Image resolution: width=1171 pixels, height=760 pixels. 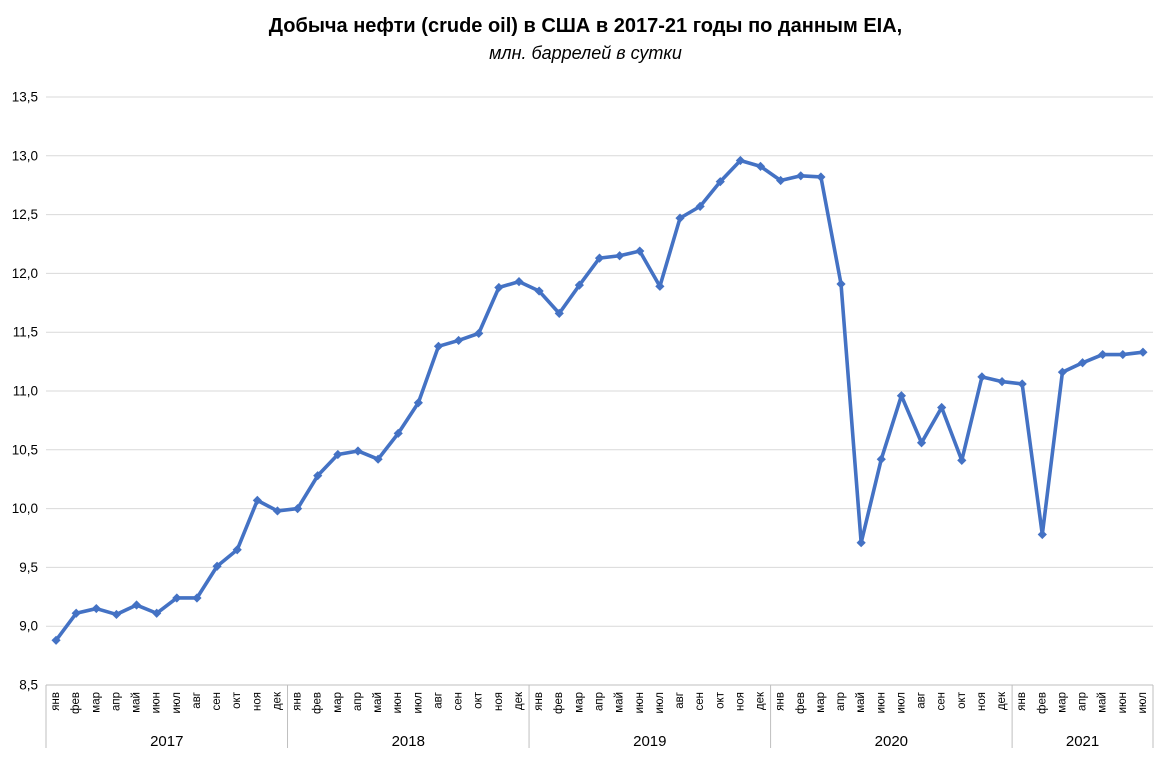 I want to click on y-axis-tick-label: 9,5, so click(x=28, y=567).